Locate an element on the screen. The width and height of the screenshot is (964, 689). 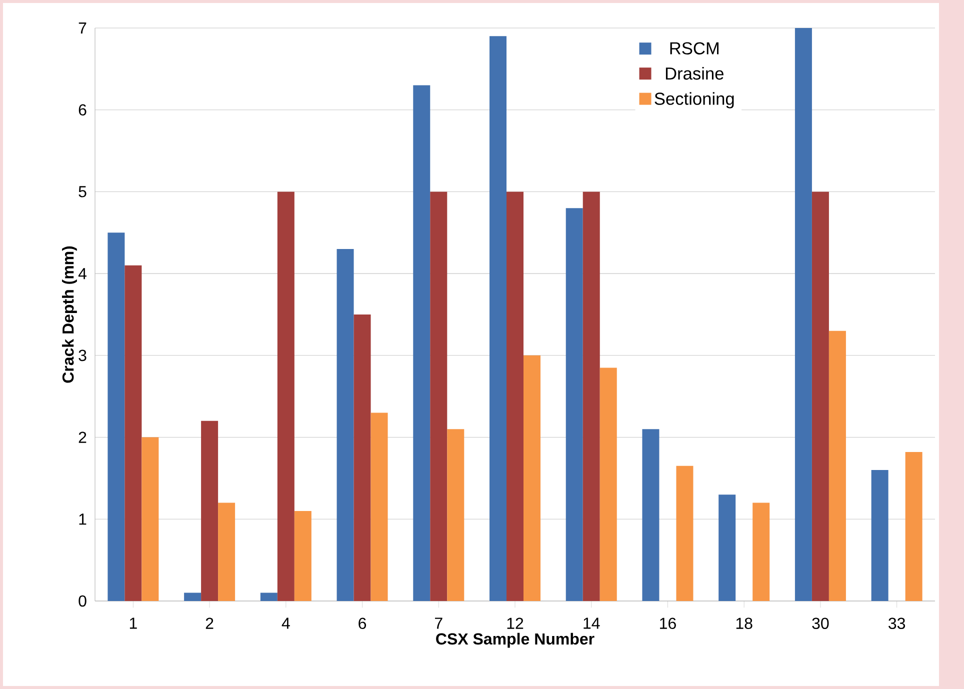
x-axis-title: CSX Sample Number is located at coordinates (515, 640).